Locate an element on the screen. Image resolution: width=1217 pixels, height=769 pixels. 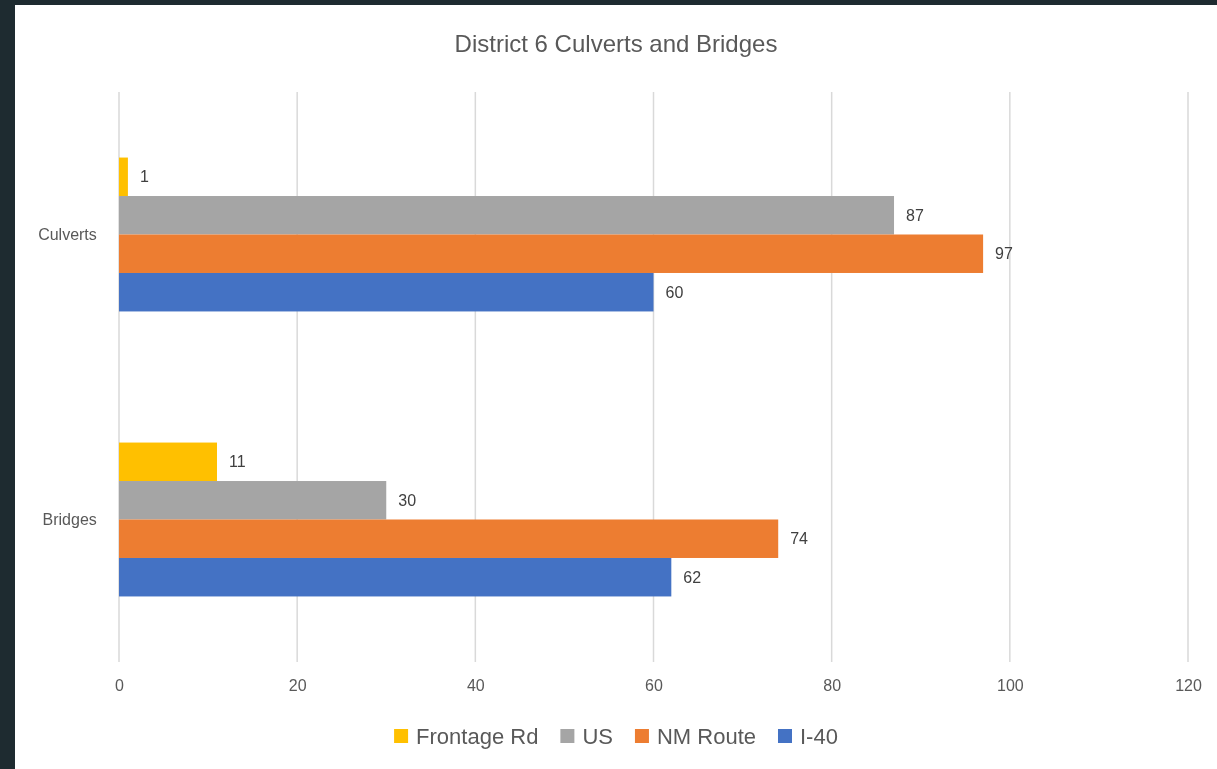
data-label: 62 is located at coordinates (692, 577).